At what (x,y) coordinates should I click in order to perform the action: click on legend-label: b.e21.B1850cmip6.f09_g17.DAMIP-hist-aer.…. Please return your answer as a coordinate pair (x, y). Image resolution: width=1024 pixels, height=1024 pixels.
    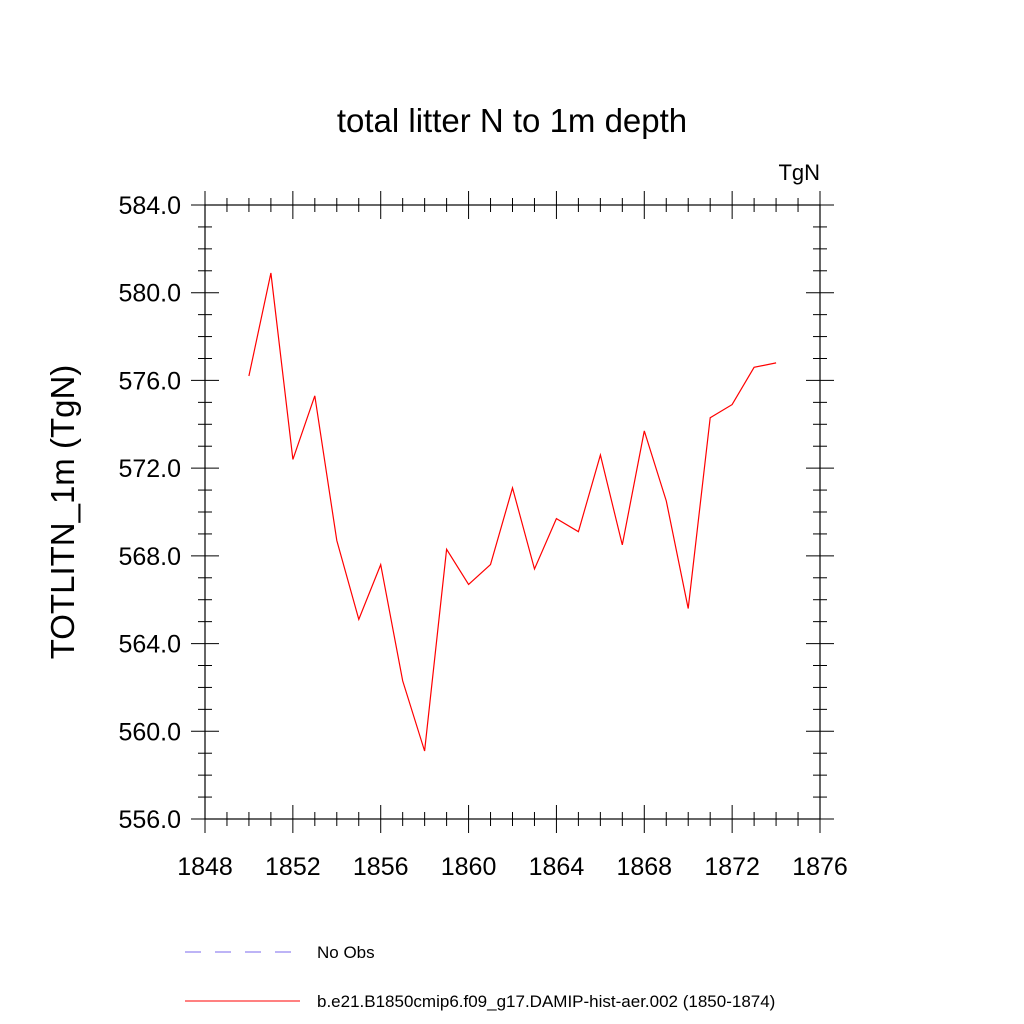
    Looking at the image, I should click on (546, 1001).